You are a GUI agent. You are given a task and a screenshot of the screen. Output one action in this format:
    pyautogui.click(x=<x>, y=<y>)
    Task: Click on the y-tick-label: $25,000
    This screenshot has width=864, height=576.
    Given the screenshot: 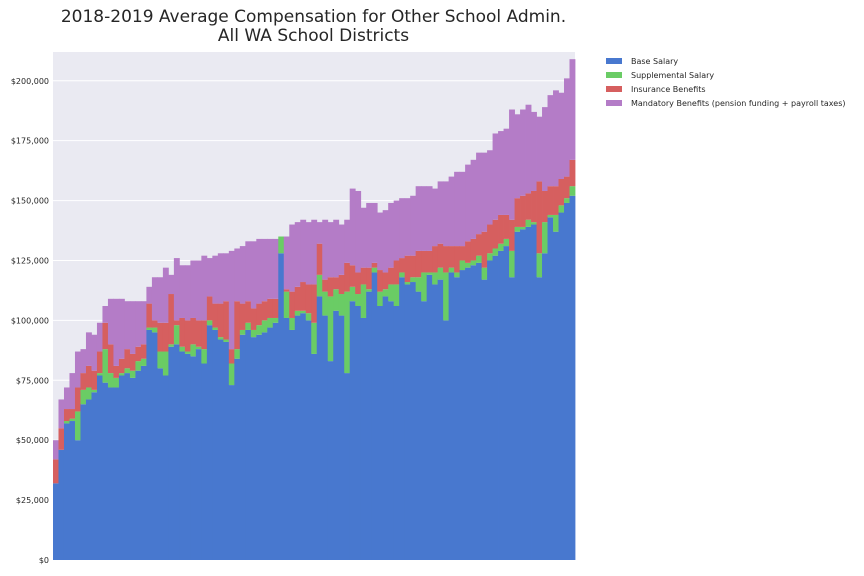 What is the action you would take?
    pyautogui.click(x=32, y=500)
    